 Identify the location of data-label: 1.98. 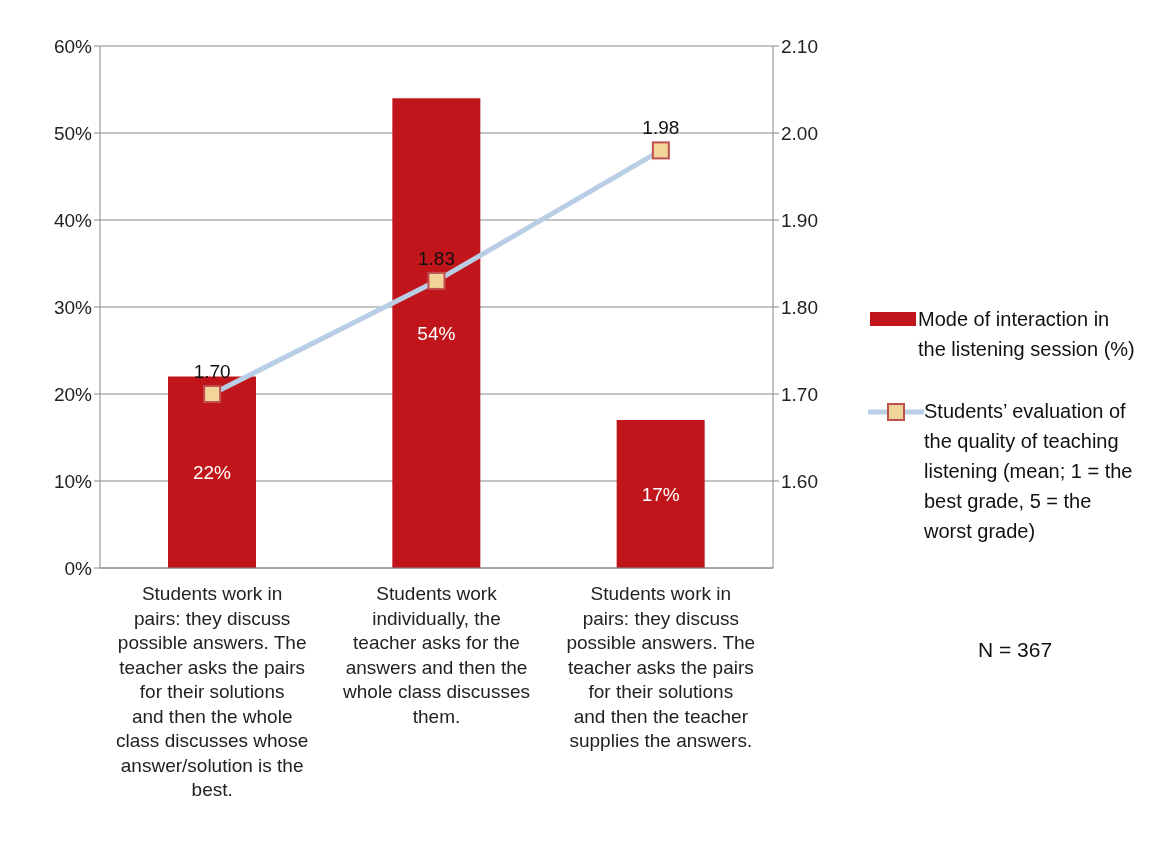
(661, 128).